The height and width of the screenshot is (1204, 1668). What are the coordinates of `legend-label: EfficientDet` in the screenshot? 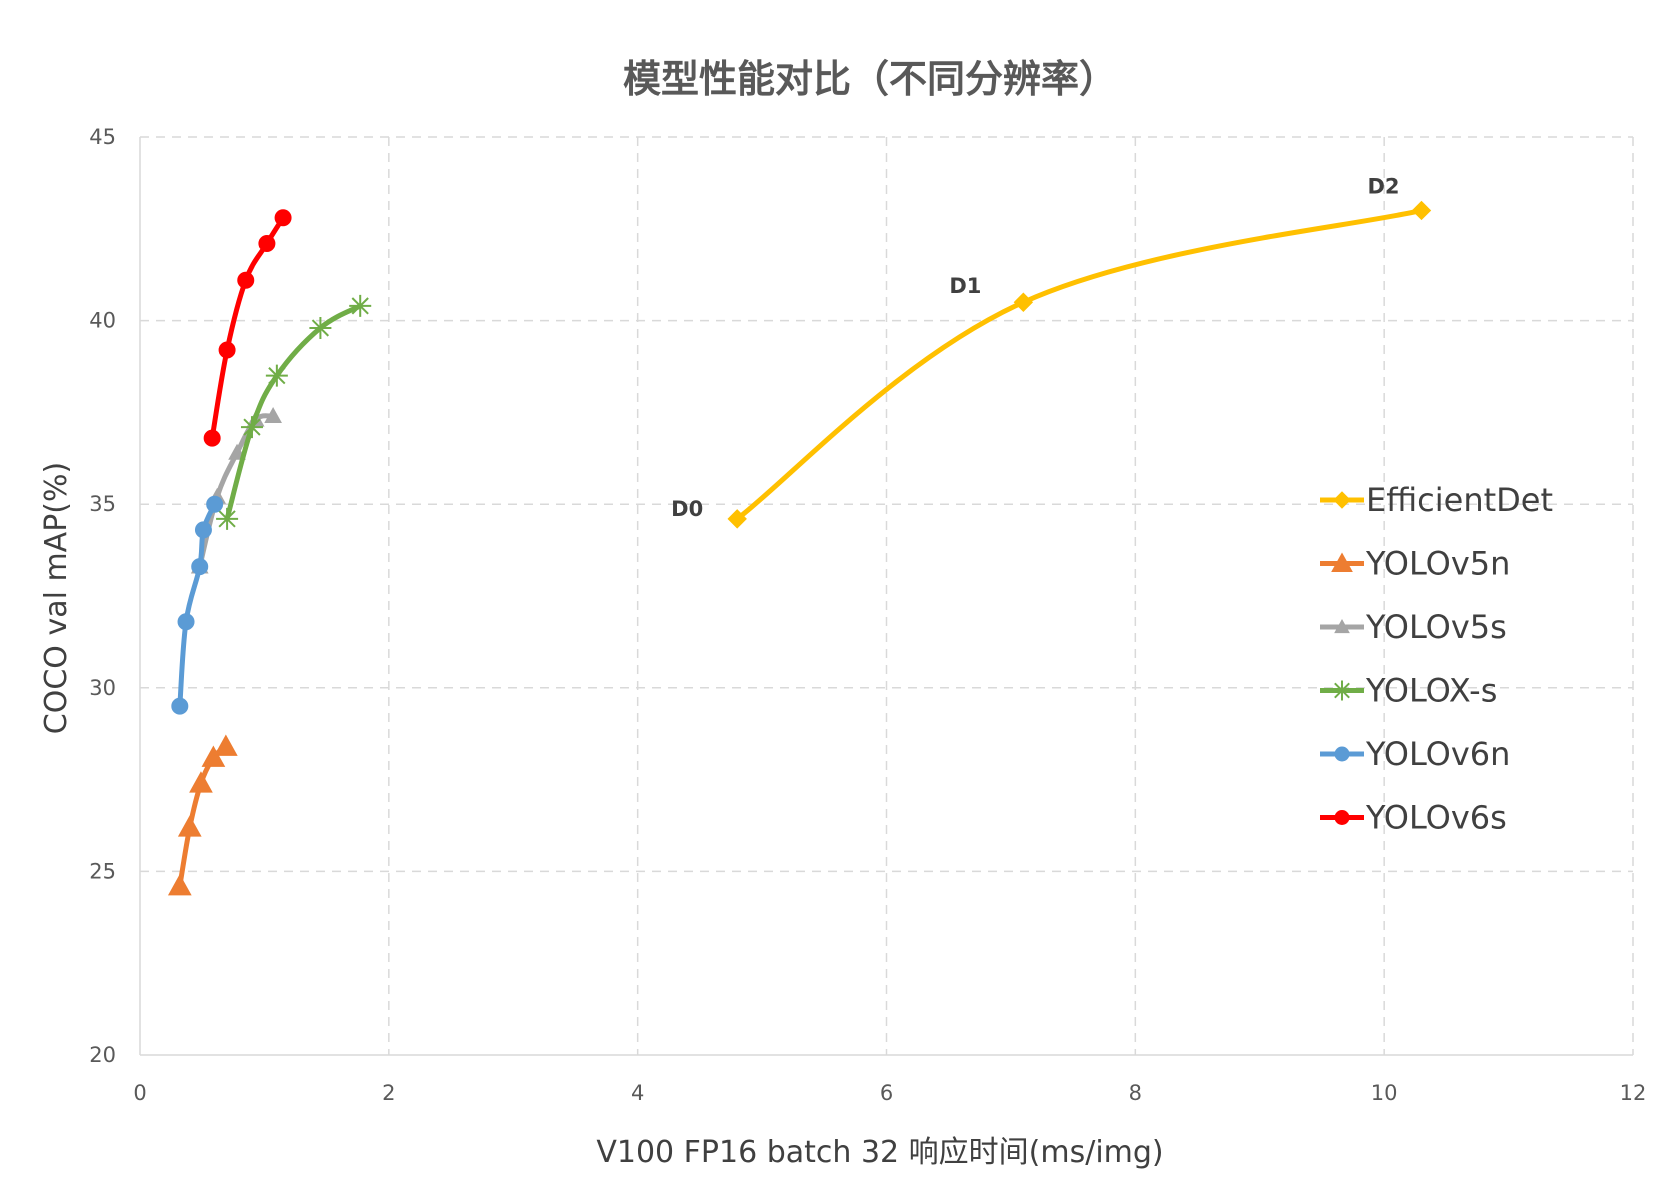 It's located at (1459, 500).